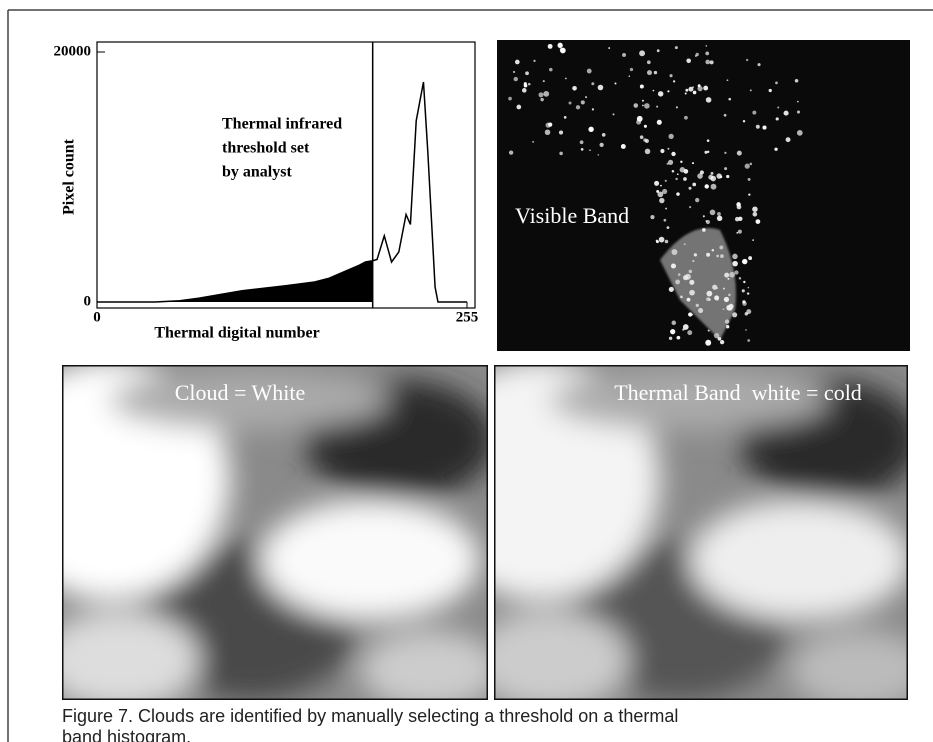 This screenshot has height=742, width=933. Describe the element at coordinates (282, 192) in the screenshot. I see `histogram-line` at that location.